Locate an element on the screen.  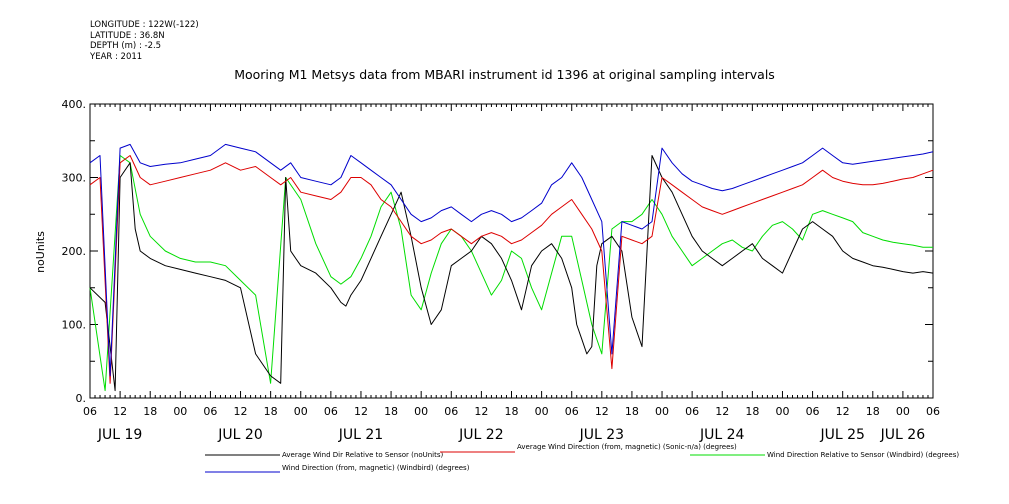
x-day-label: JUL 26 is located at coordinates (903, 435).